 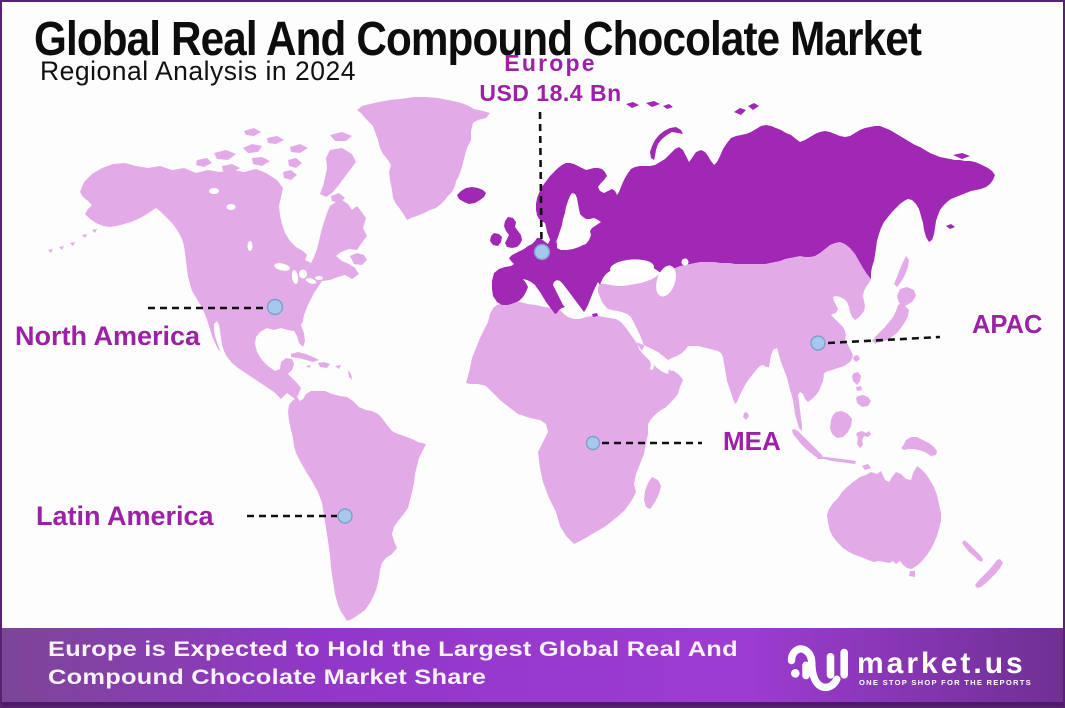 I want to click on svg-text: market.us, so click(x=941, y=663).